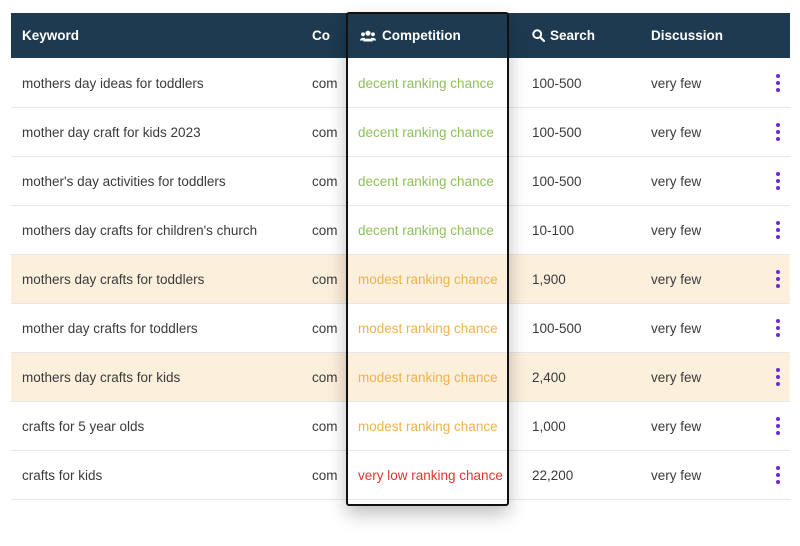 The width and height of the screenshot is (800, 546). Describe the element at coordinates (51, 35) in the screenshot. I see `header-keyword: Keyword` at that location.